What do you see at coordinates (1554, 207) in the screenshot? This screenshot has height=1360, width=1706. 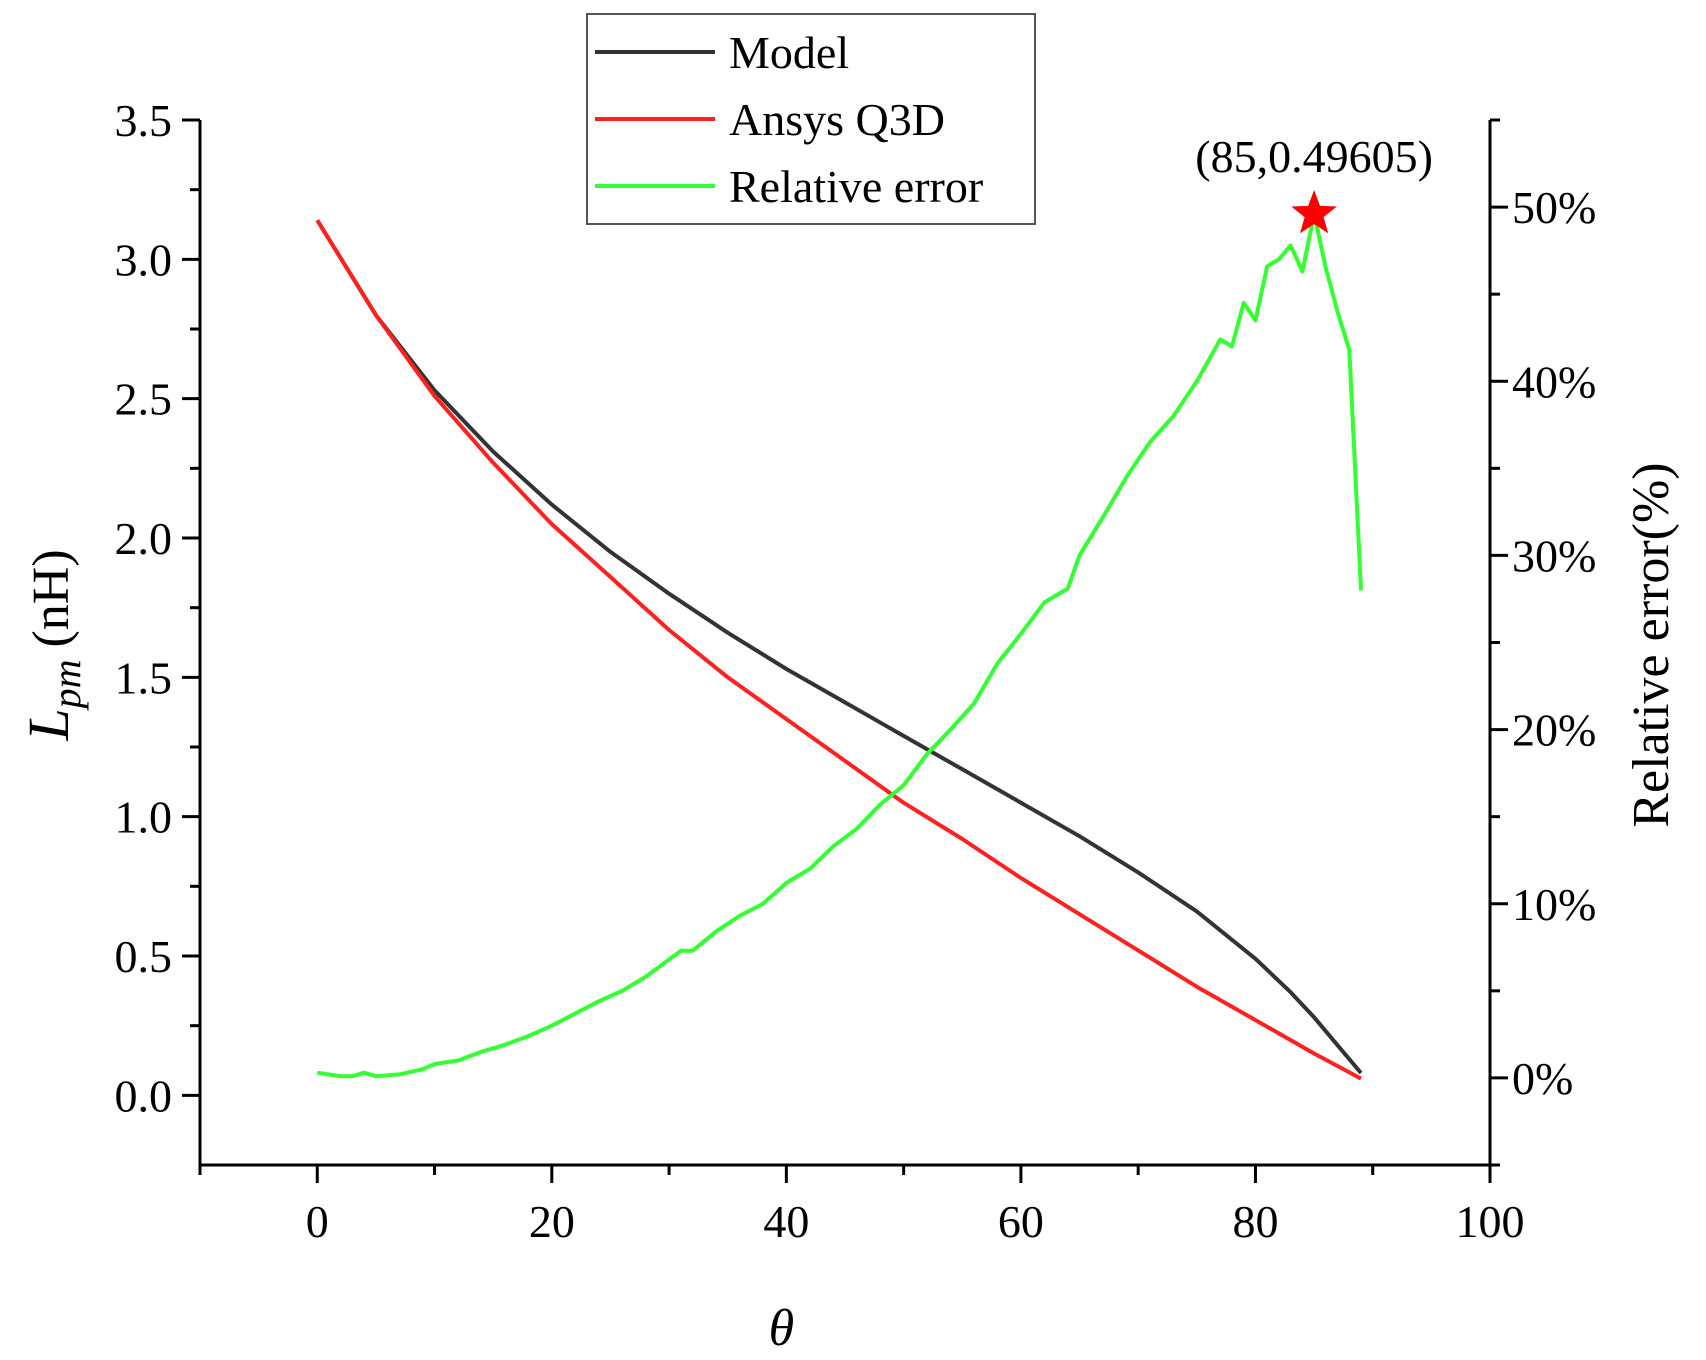 I see `y-right-tick-label: 50%` at bounding box center [1554, 207].